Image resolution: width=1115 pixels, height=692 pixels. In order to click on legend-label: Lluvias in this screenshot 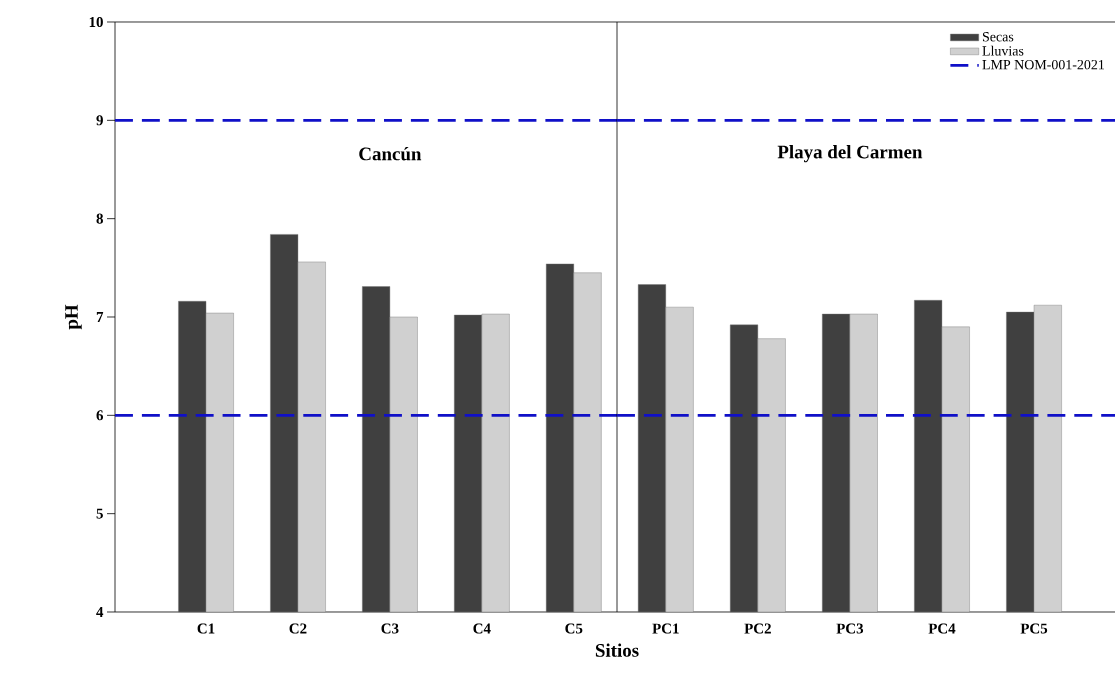, I will do `click(1003, 50)`.